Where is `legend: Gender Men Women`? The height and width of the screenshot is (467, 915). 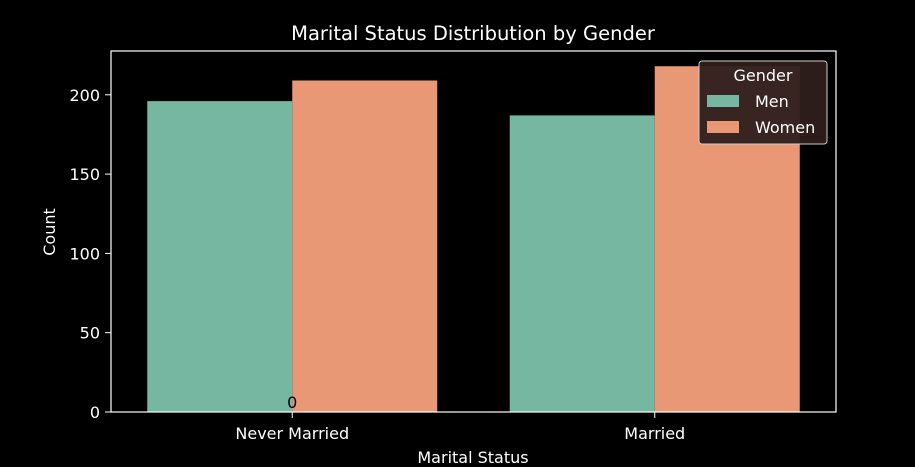
legend: Gender Men Women is located at coordinates (763, 102).